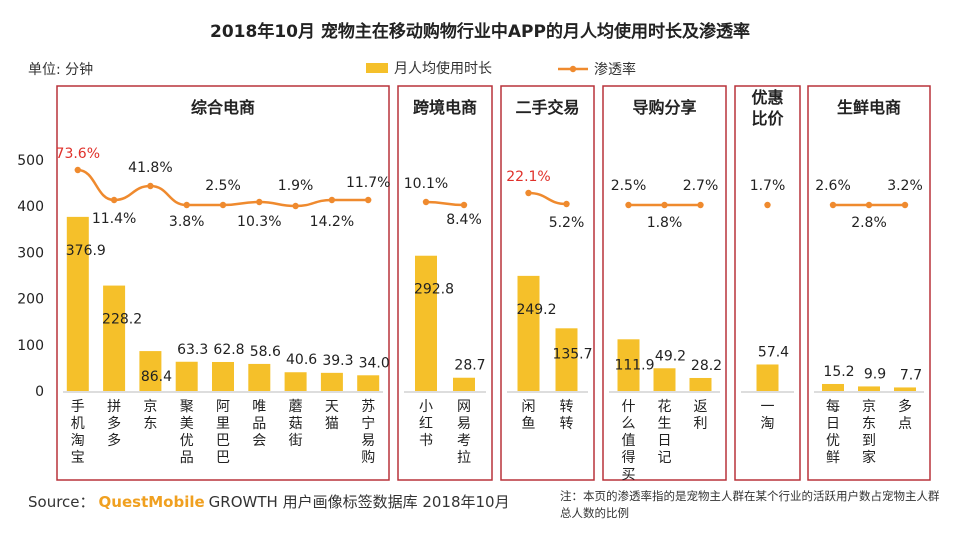 The height and width of the screenshot is (536, 960). Describe the element at coordinates (426, 424) in the screenshot. I see `x-tick-label: 红` at that location.